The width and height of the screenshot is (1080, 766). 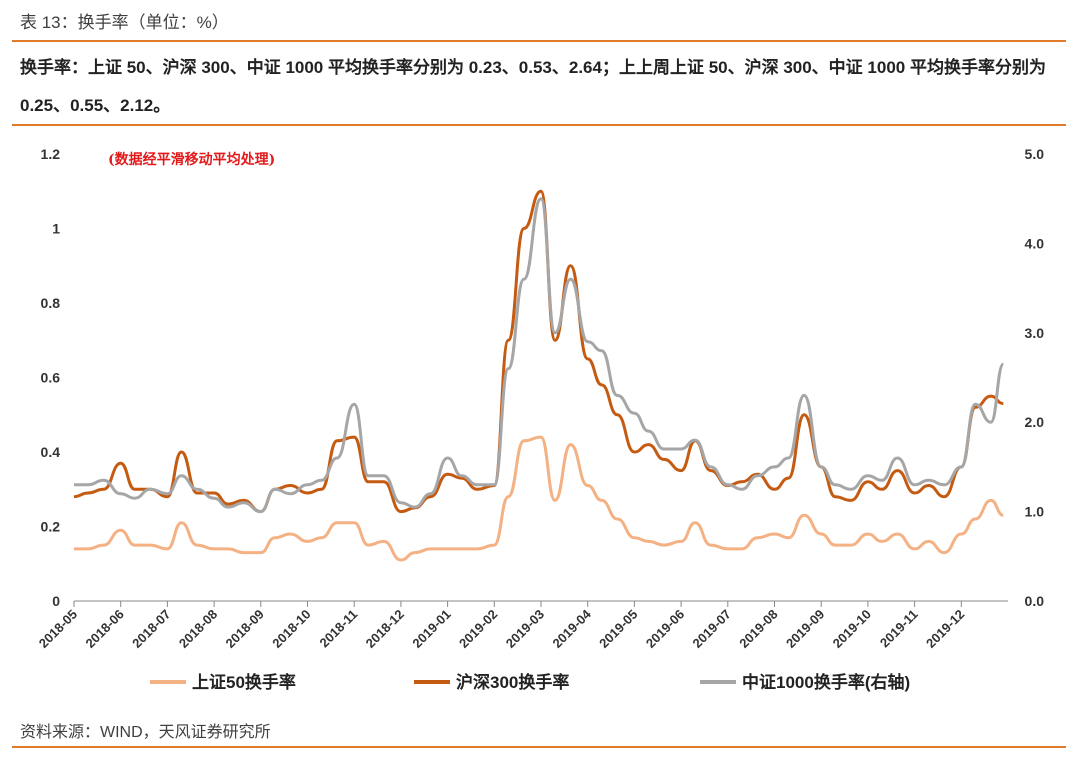 What do you see at coordinates (51, 154) in the screenshot?
I see `left-y-tick-label: 1.2` at bounding box center [51, 154].